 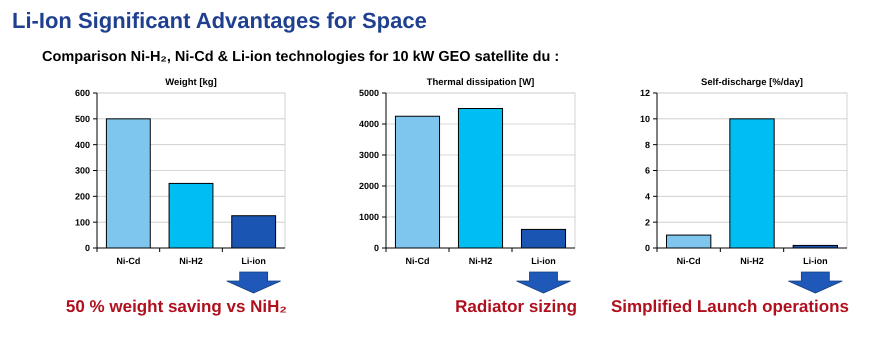 I want to click on y-tick-label: 300, so click(x=82, y=171).